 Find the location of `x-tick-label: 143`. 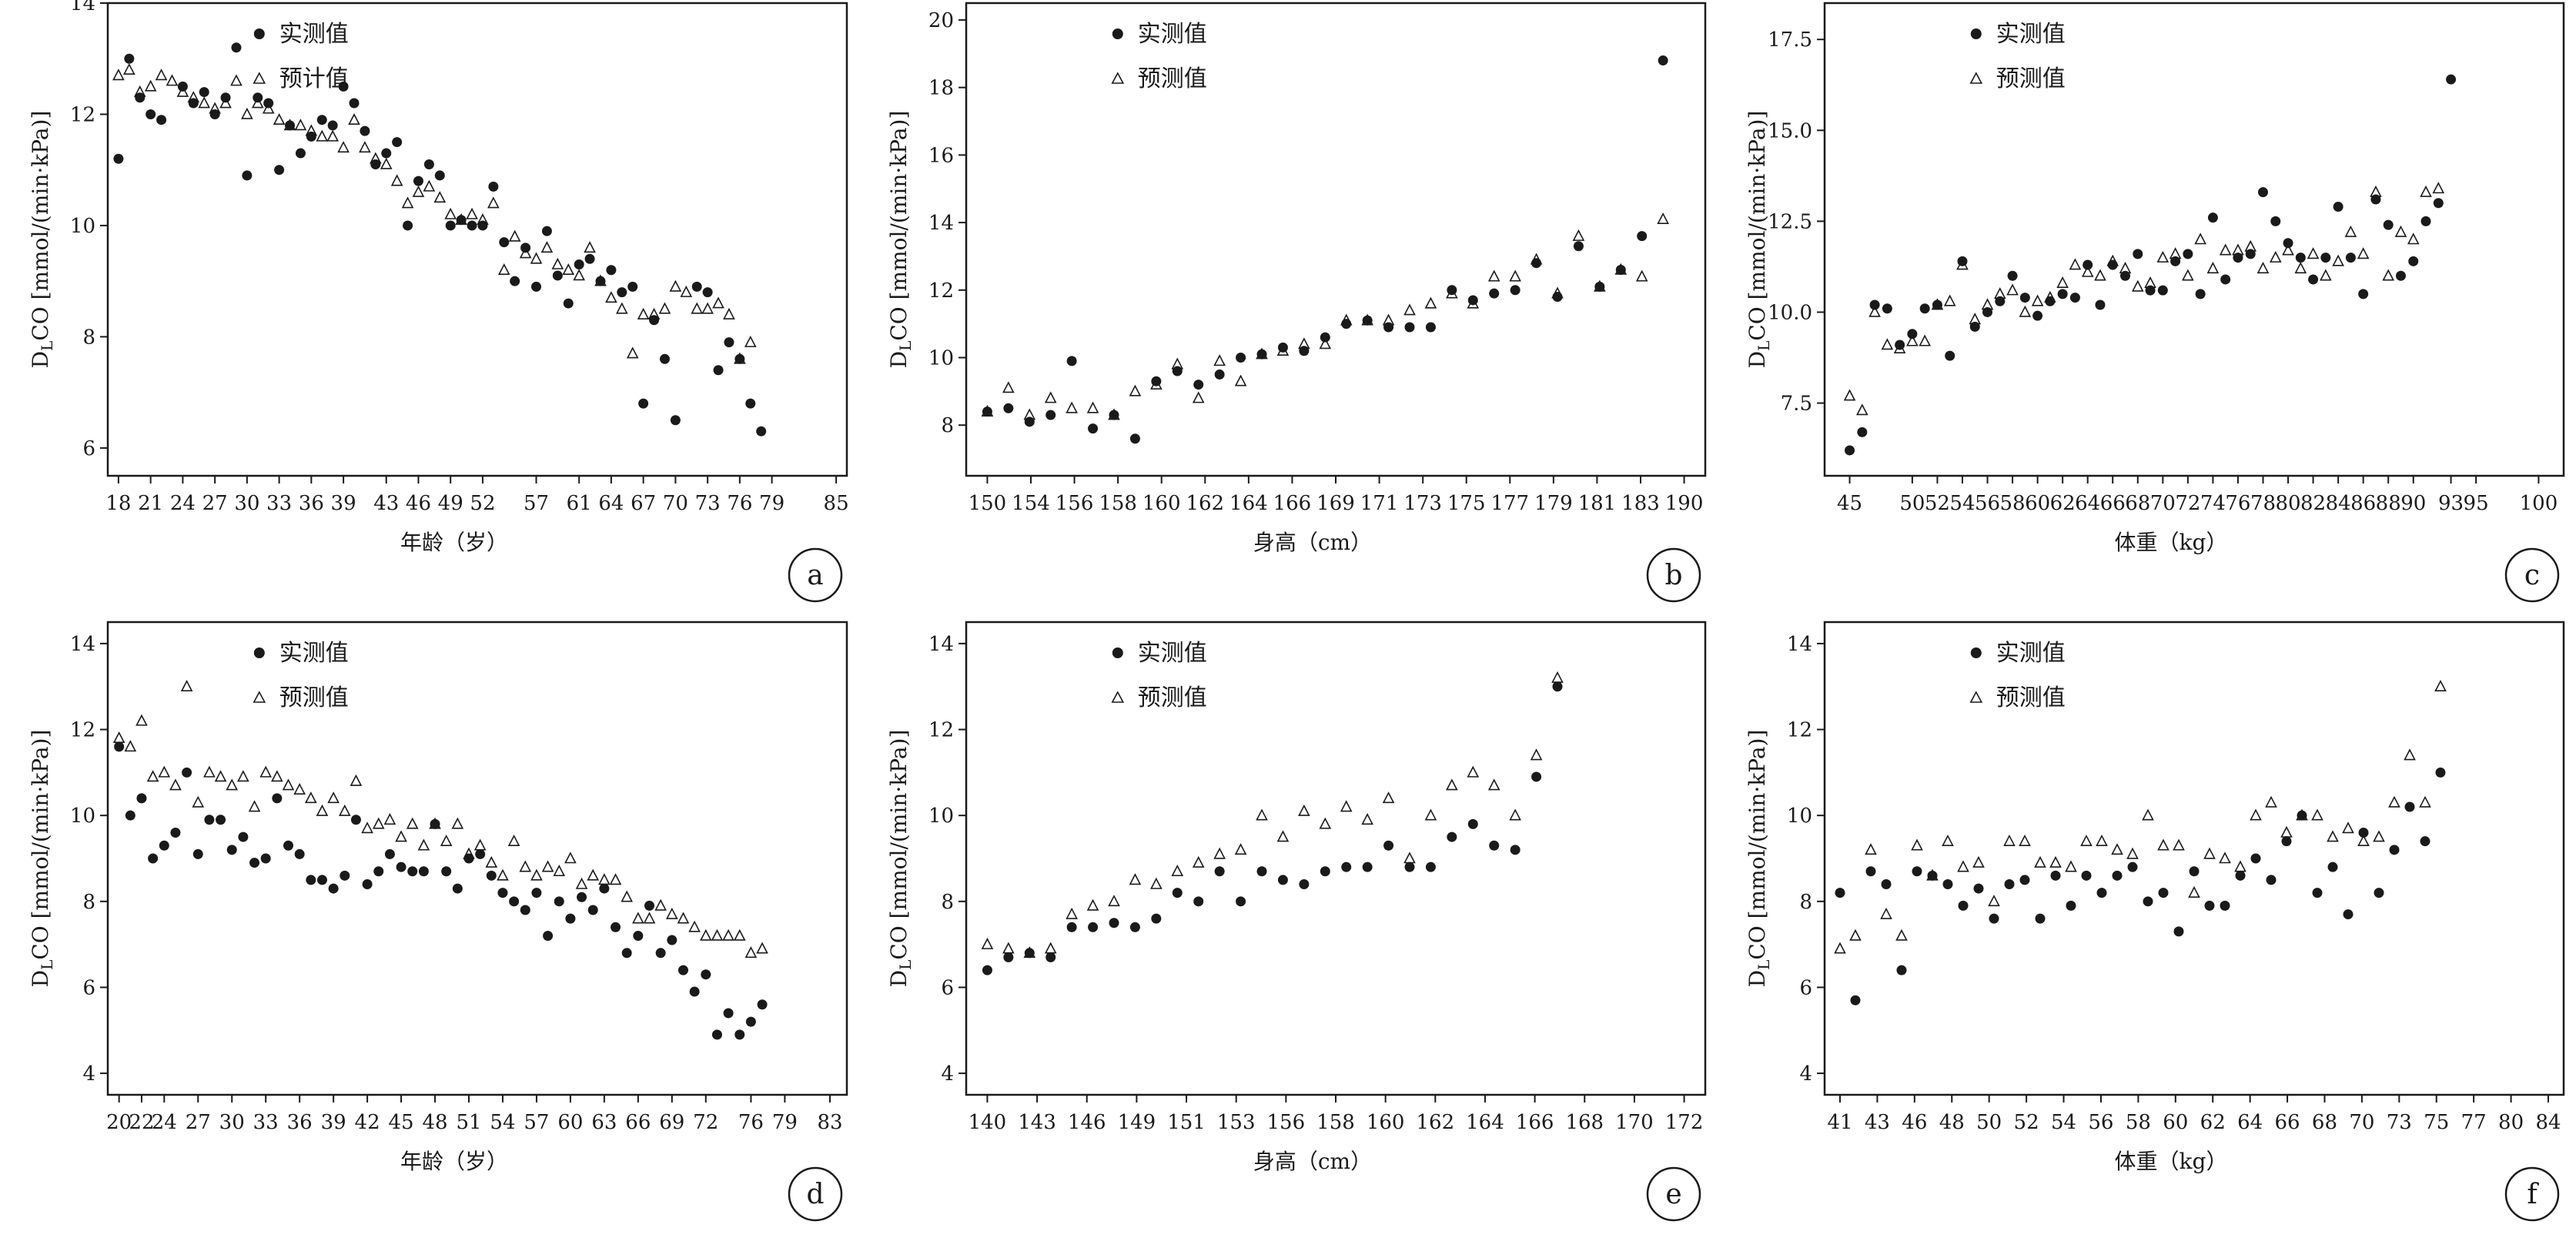

x-tick-label: 143 is located at coordinates (1037, 1122).